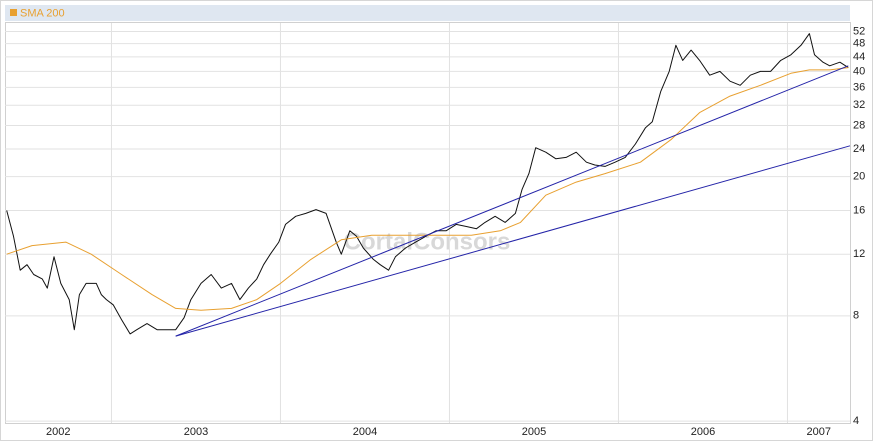 Image resolution: width=873 pixels, height=441 pixels. Describe the element at coordinates (859, 210) in the screenshot. I see `y-tick-label: 16` at that location.